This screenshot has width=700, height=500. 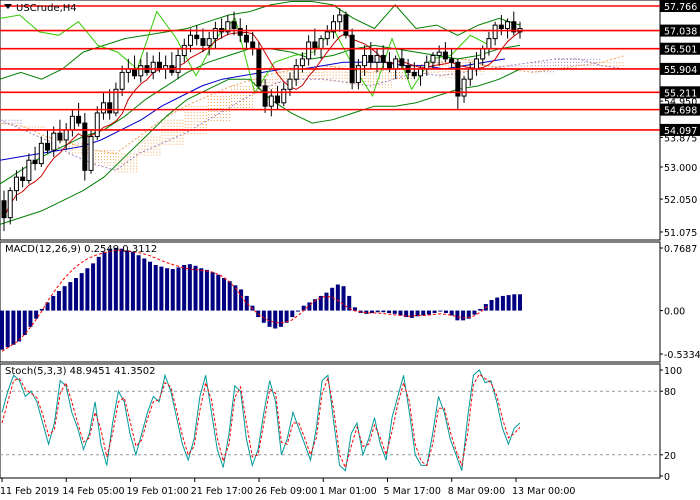 I want to click on price-tick-label: 54.950, so click(x=680, y=102).